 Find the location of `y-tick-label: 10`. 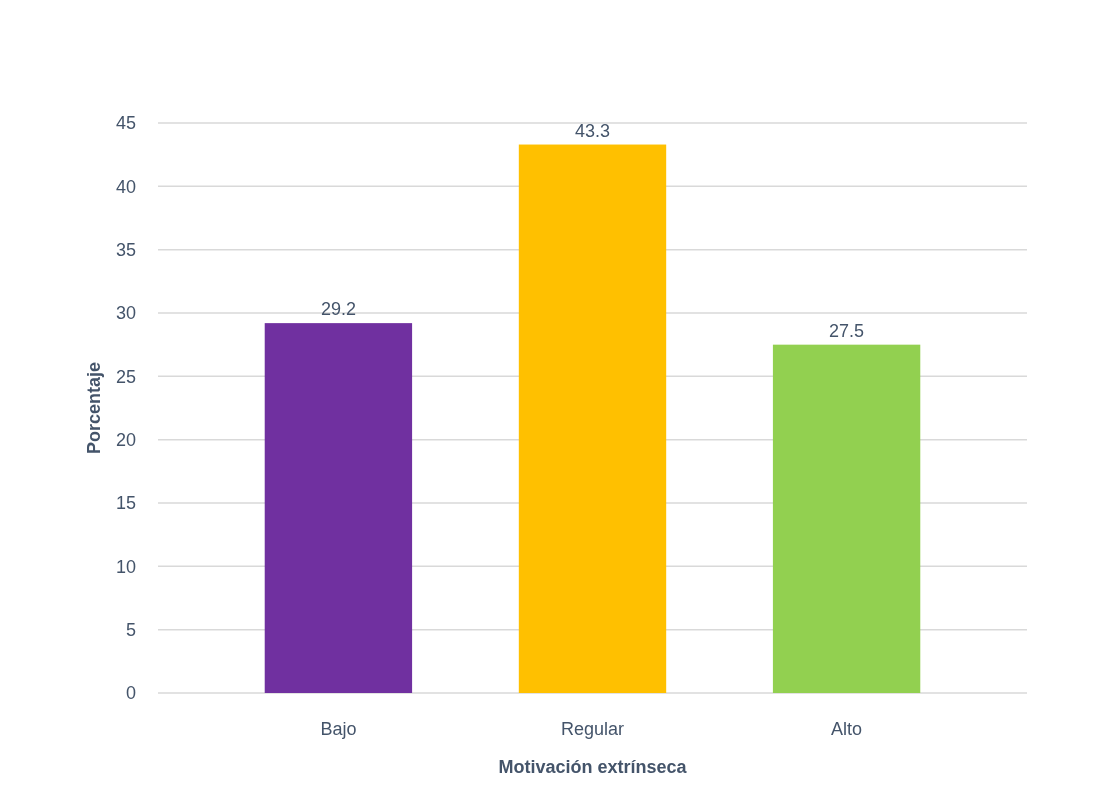

y-tick-label: 10 is located at coordinates (125, 566).